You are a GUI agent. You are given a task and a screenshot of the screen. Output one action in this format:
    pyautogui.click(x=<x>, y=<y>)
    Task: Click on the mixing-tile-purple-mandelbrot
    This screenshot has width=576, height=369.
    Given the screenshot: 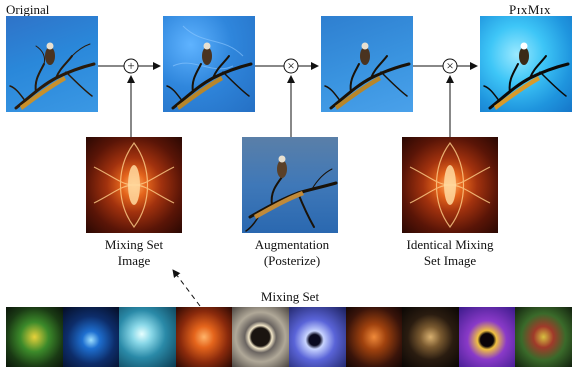 What is the action you would take?
    pyautogui.click(x=487, y=337)
    